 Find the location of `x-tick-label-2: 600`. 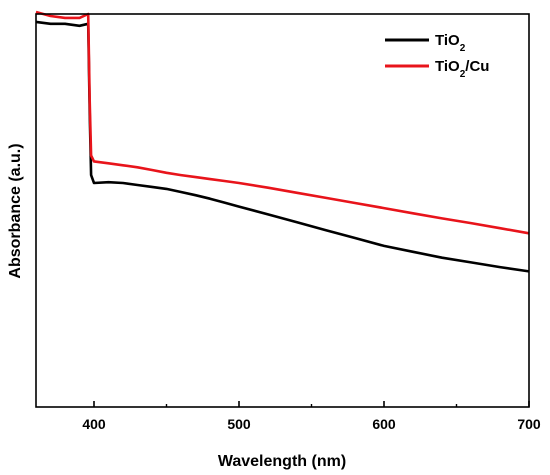

x-tick-label-2: 600 is located at coordinates (384, 424).